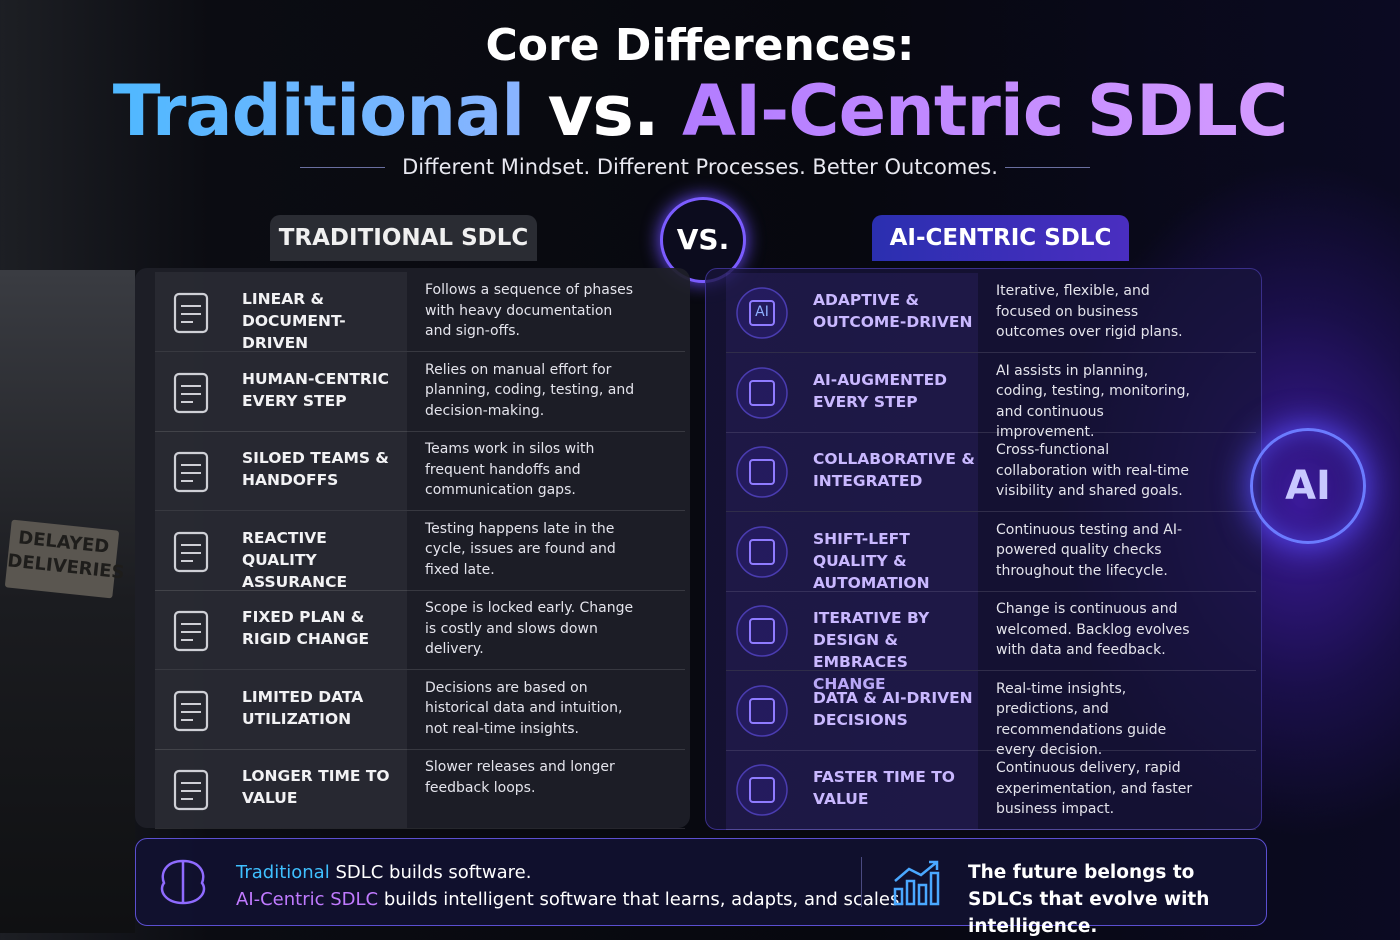 The width and height of the screenshot is (1400, 940). I want to click on row-heading: DATA & AI-DRIVEN DECISIONS, so click(893, 708).